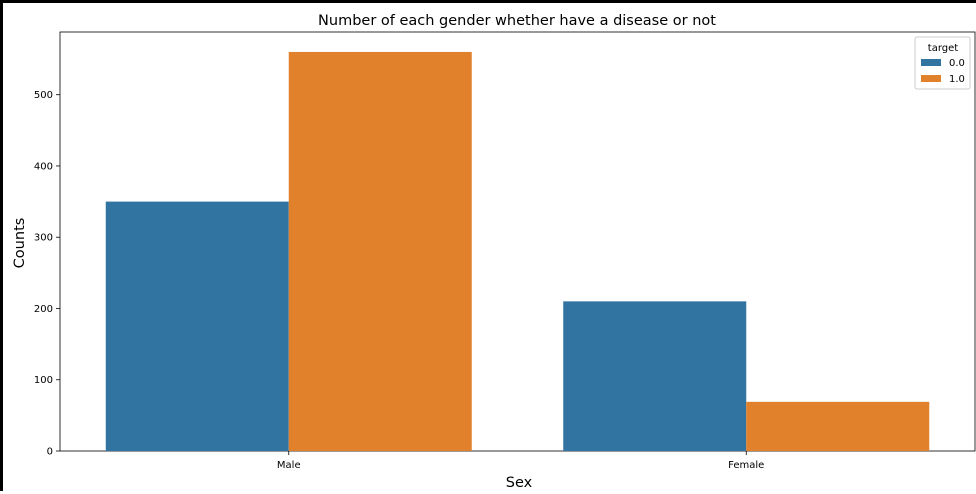 Image resolution: width=976 pixels, height=494 pixels. I want to click on y-tick-label: 0, so click(50, 452).